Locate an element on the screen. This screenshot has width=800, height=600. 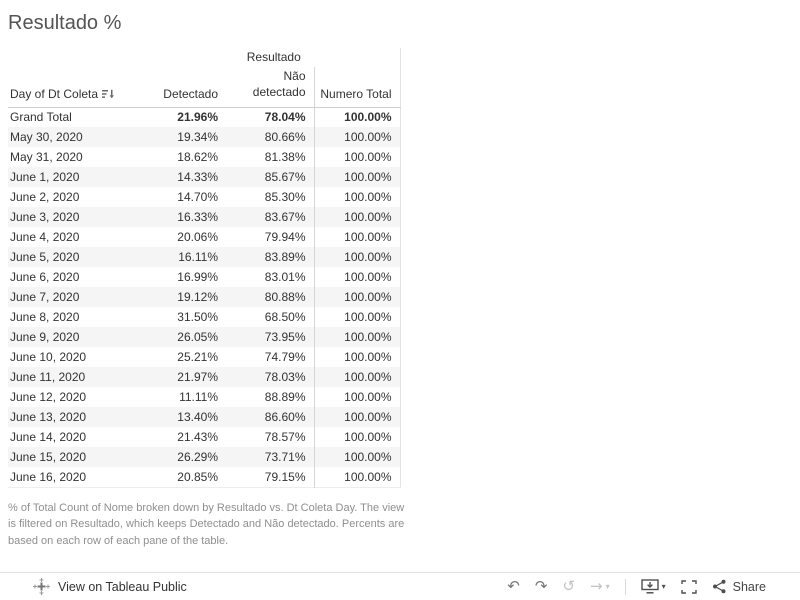
value-cell: 16.11% is located at coordinates (187, 257).